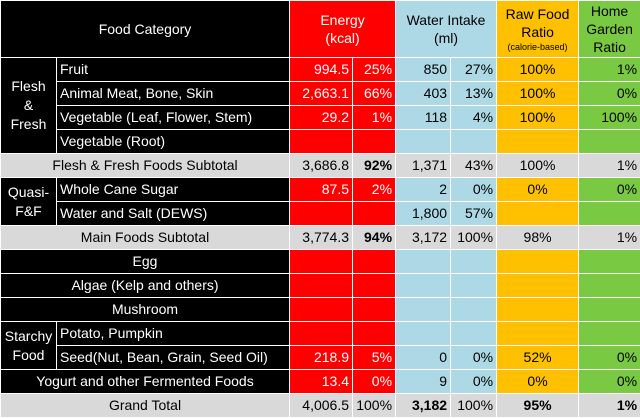  What do you see at coordinates (423, 118) in the screenshot?
I see `water-value: 118` at bounding box center [423, 118].